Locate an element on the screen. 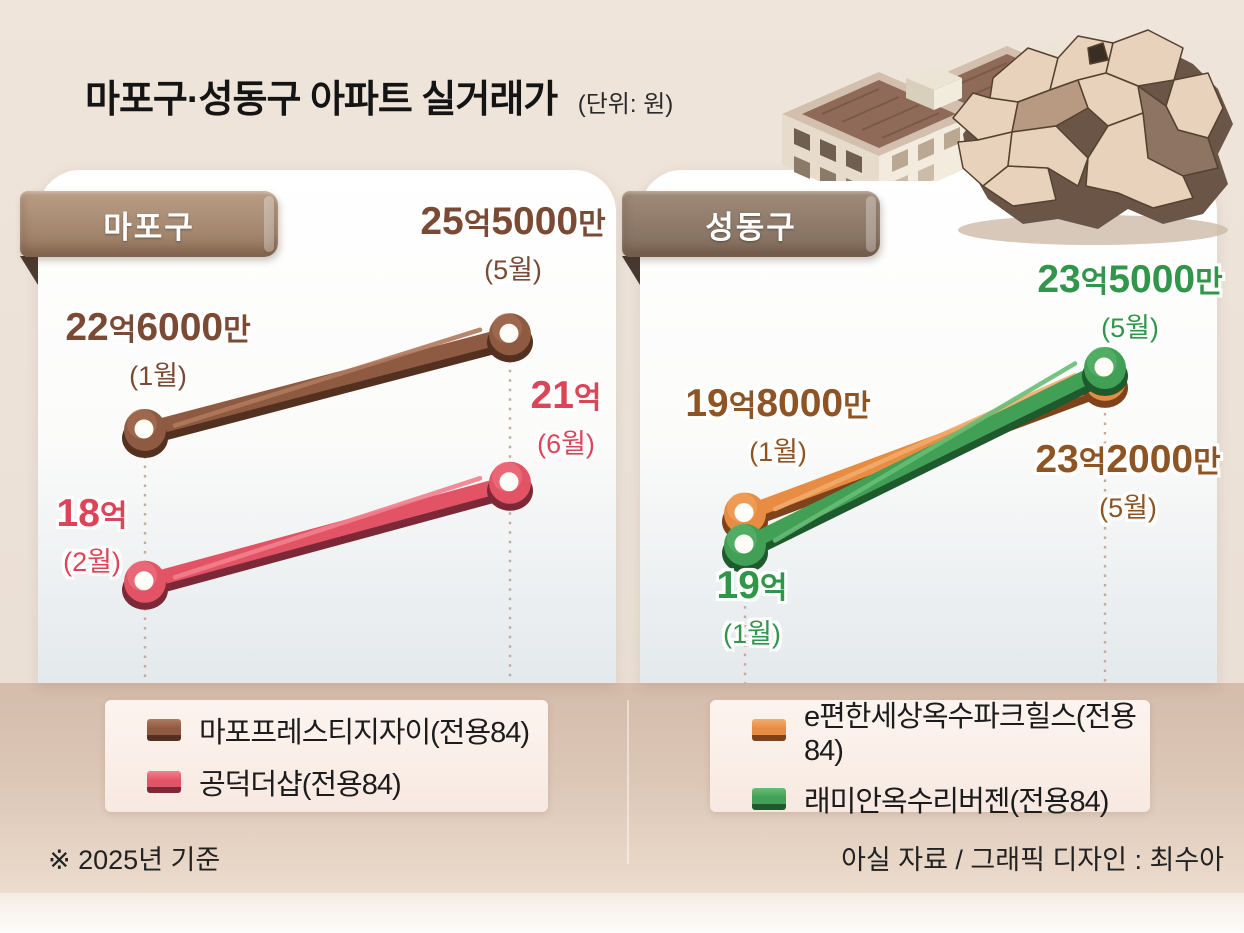  legend-item: e편한세상옥수파크힐스(전용84) is located at coordinates (951, 730).